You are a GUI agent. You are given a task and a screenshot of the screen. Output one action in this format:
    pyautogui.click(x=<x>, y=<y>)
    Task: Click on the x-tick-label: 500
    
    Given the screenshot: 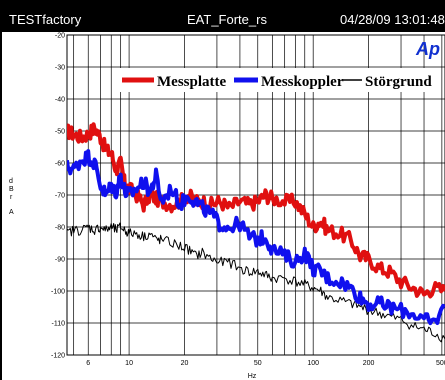 What is the action you would take?
    pyautogui.click(x=440, y=363)
    